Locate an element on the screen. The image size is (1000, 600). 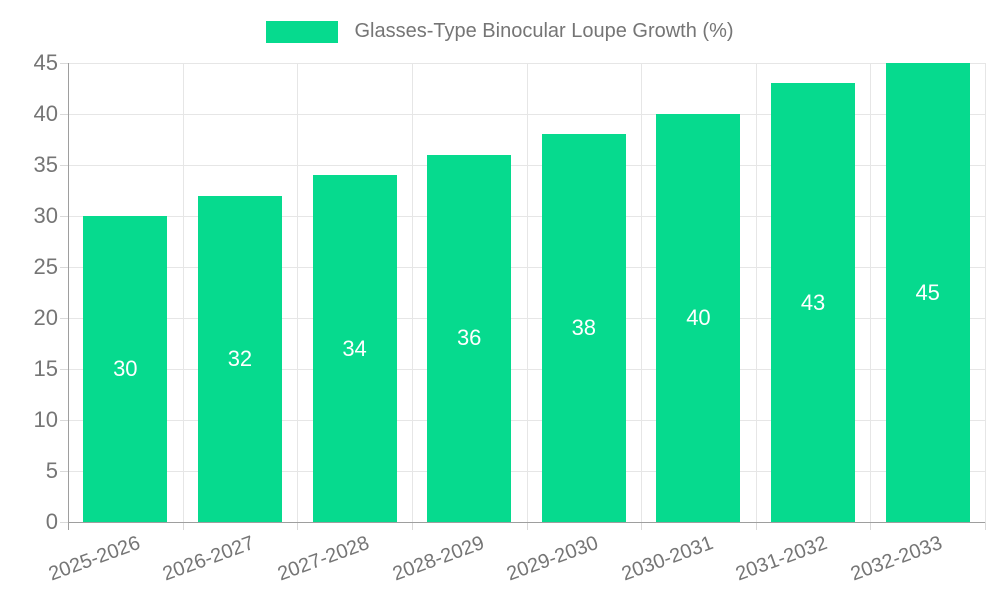
legend-swatch is located at coordinates (302, 31).